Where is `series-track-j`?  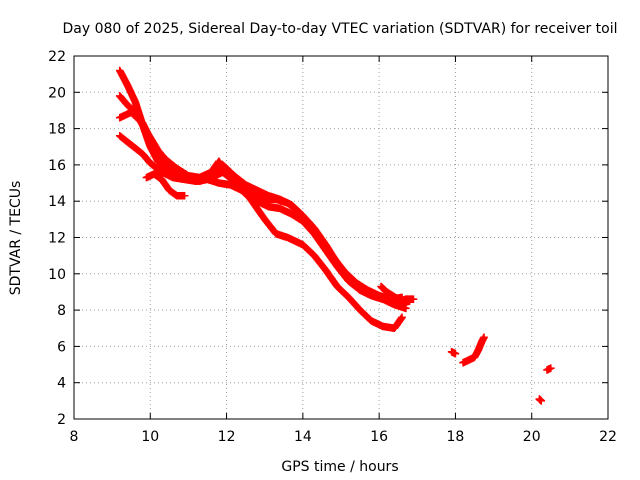 series-track-j is located at coordinates (549, 369).